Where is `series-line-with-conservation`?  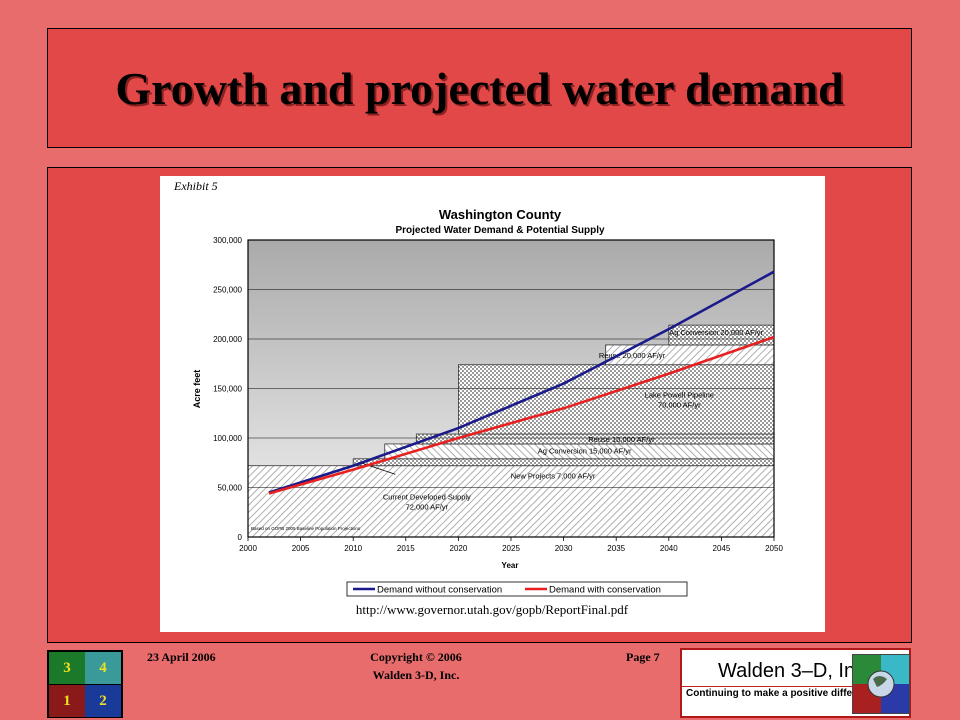
series-line-with-conservation is located at coordinates (521, 415).